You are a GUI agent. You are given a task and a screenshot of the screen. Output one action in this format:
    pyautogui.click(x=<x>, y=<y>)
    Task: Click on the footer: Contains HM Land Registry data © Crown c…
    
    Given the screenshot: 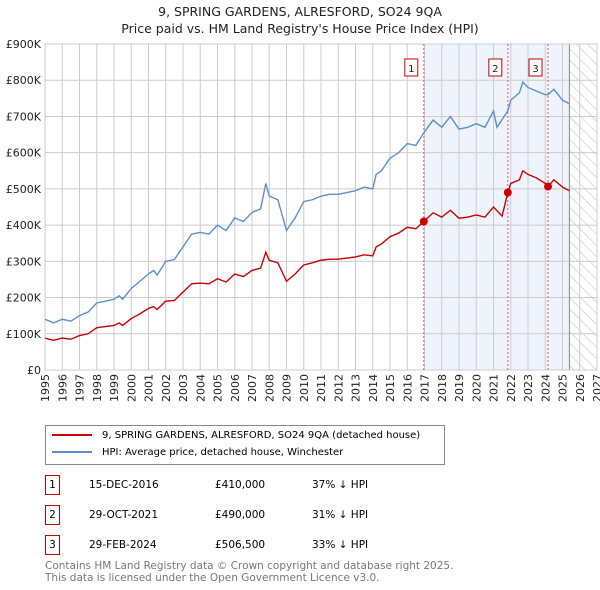 What is the action you would take?
    pyautogui.click(x=249, y=572)
    